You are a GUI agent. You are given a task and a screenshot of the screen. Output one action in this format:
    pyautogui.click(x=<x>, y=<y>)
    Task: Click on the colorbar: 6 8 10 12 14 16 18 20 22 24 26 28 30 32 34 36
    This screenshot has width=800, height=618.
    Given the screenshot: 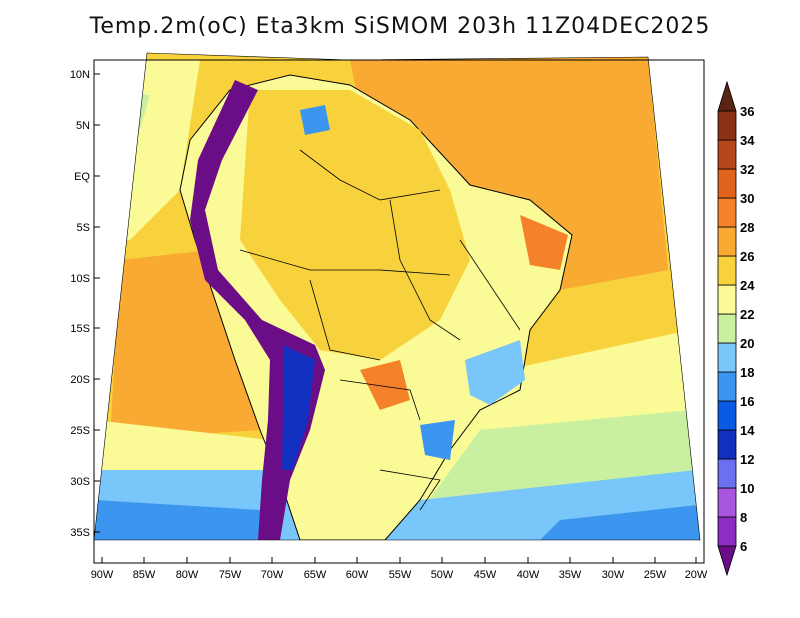 What is the action you would take?
    pyautogui.click(x=736, y=328)
    